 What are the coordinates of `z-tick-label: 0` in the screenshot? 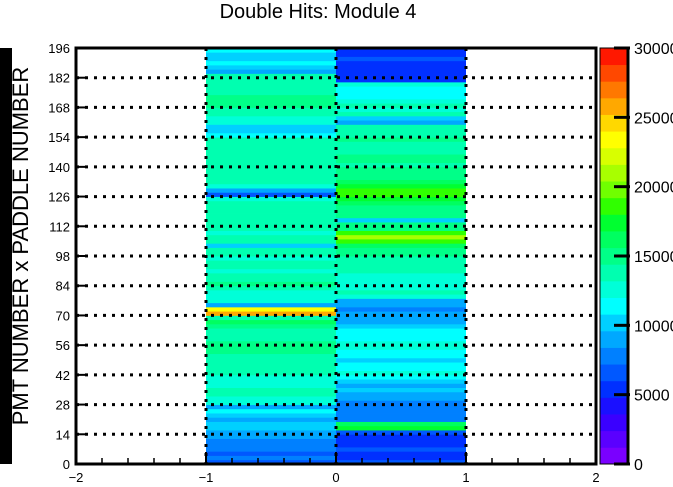 It's located at (638, 465).